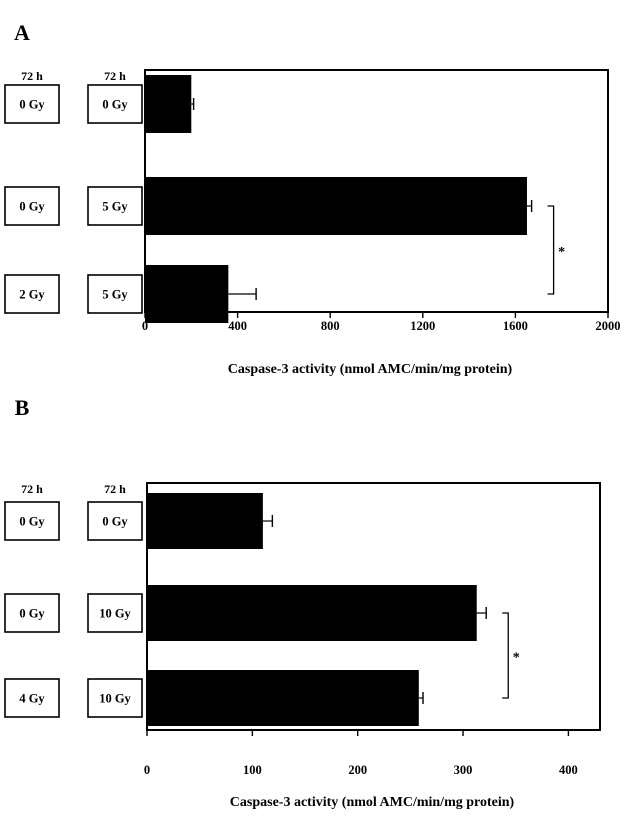 This screenshot has width=629, height=819. What do you see at coordinates (330, 326) in the screenshot?
I see `x-tick-label: 800` at bounding box center [330, 326].